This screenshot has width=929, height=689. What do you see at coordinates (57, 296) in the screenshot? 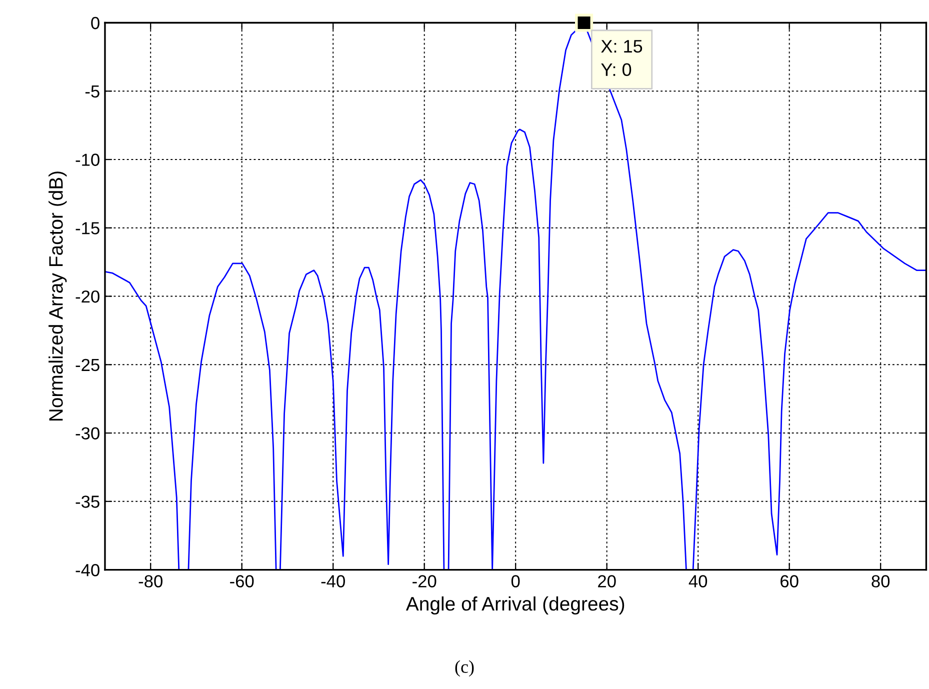
I see `y-axis-title: Normalized Array Factor (dB)` at bounding box center [57, 296].